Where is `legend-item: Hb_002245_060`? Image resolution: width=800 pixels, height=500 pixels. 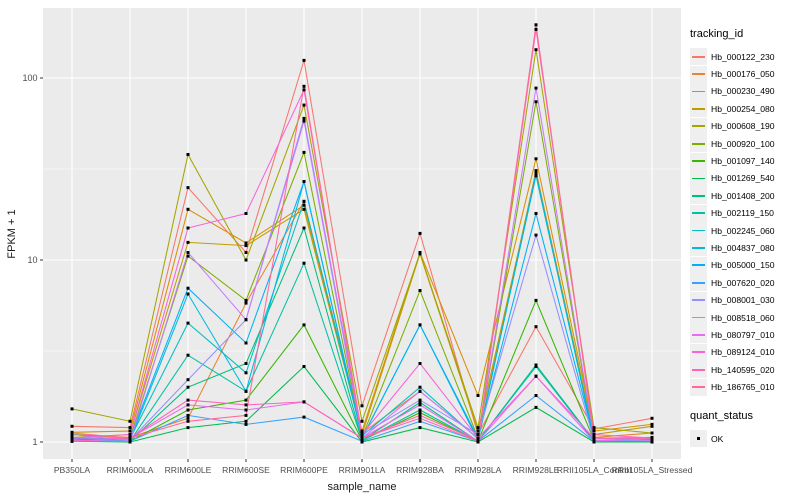
legend-item: Hb_002245_060 is located at coordinates (744, 231).